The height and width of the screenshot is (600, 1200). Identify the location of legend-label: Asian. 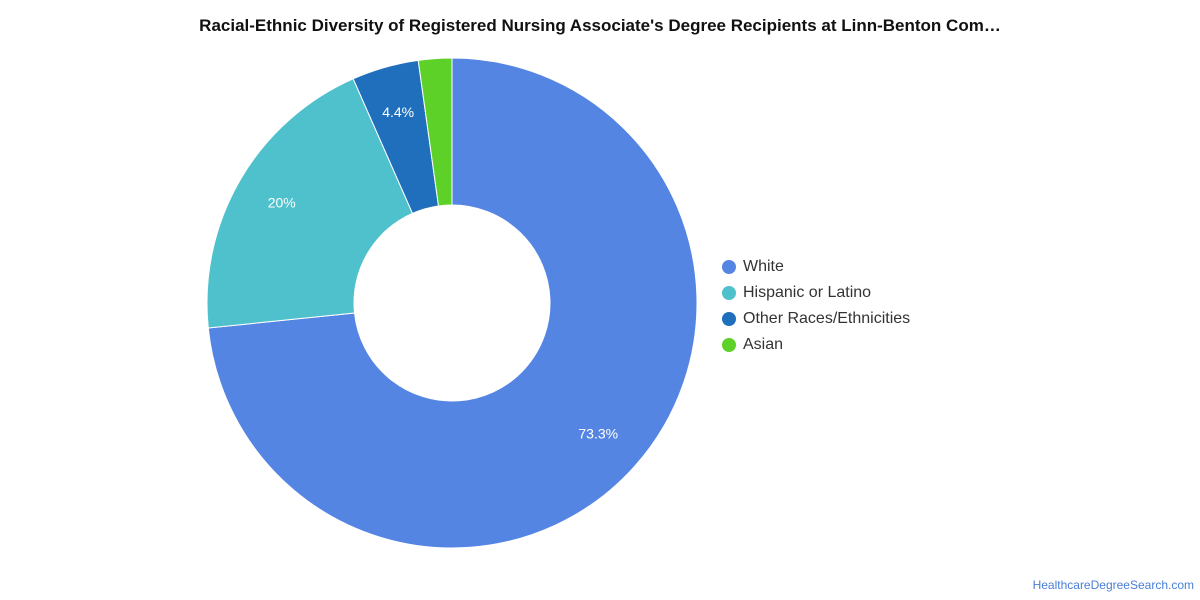
(763, 344).